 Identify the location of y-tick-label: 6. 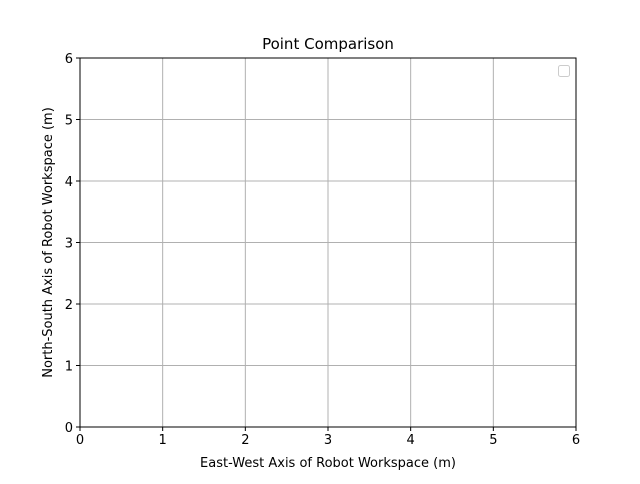
(69, 59).